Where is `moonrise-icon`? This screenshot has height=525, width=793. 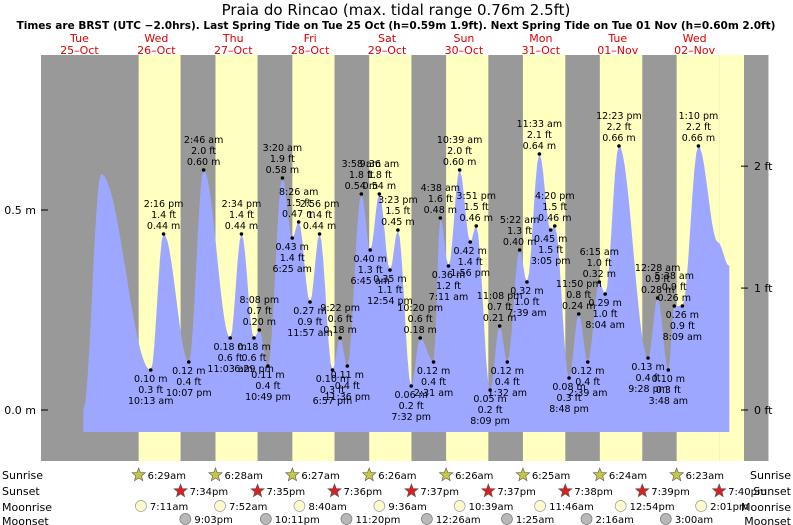 moonrise-icon is located at coordinates (379, 506).